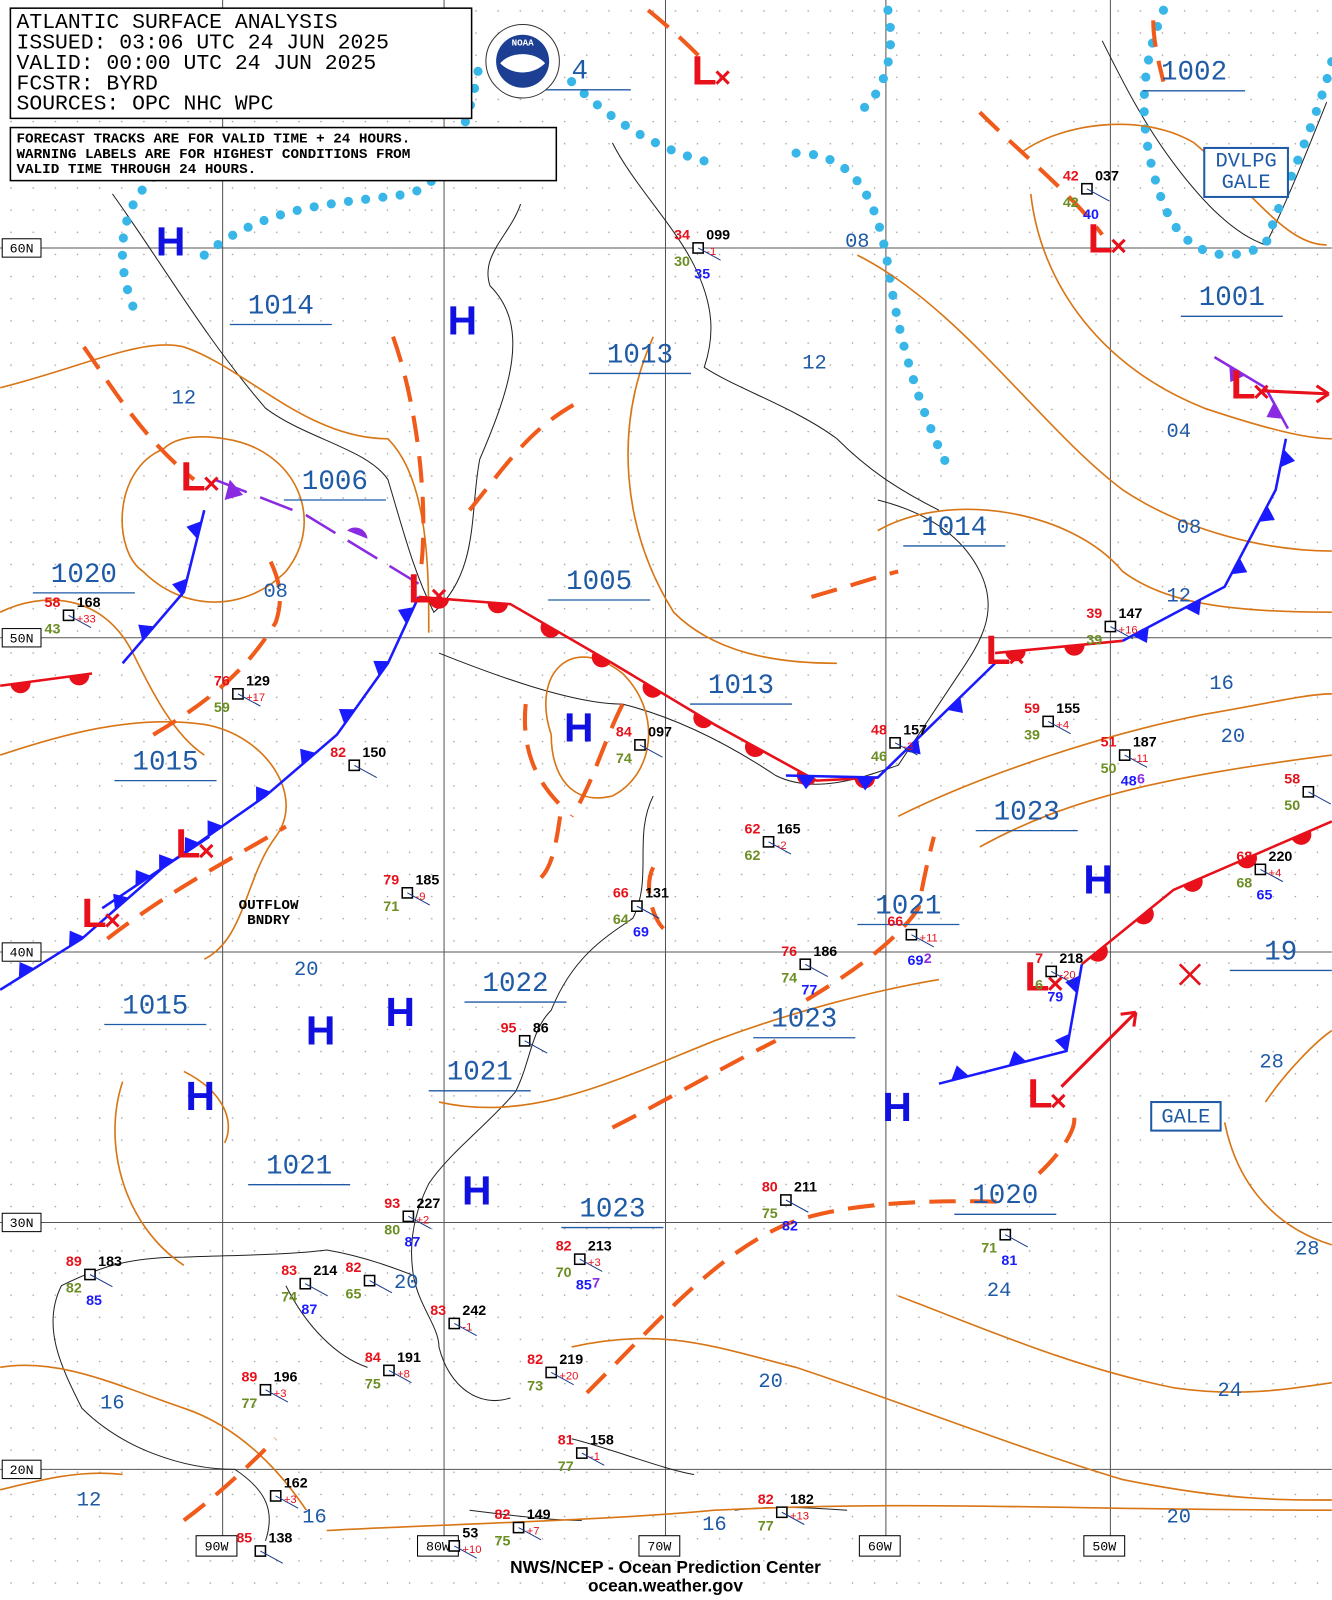 Image resolution: width=1332 pixels, height=1600 pixels. I want to click on station-temperature: 76, so click(222, 681).